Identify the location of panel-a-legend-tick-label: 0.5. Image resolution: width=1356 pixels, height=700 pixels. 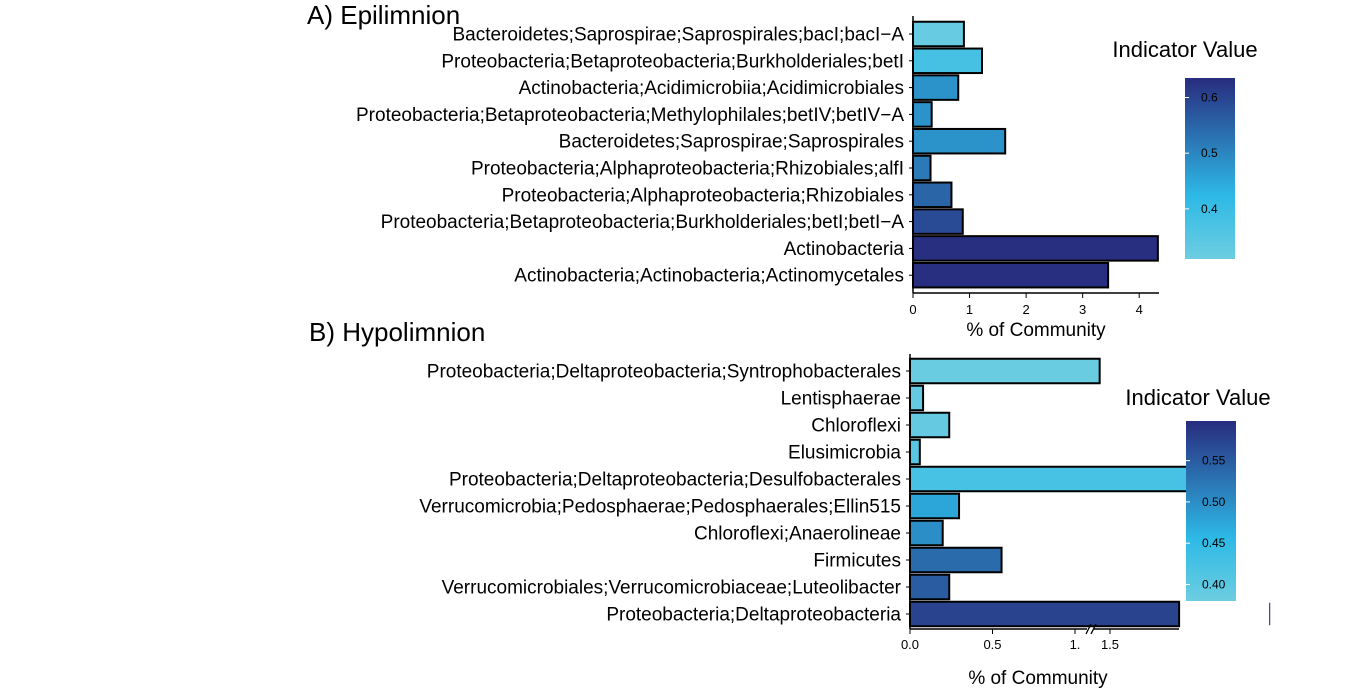
(1209, 153).